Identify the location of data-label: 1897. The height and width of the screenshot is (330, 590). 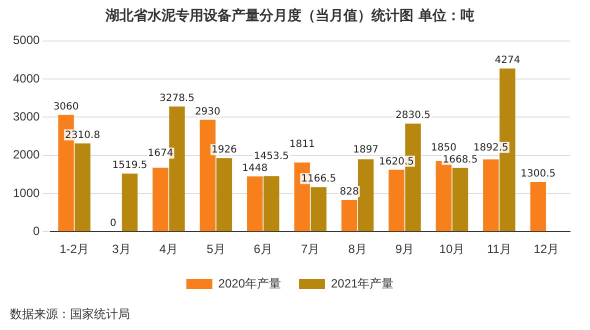
(366, 150).